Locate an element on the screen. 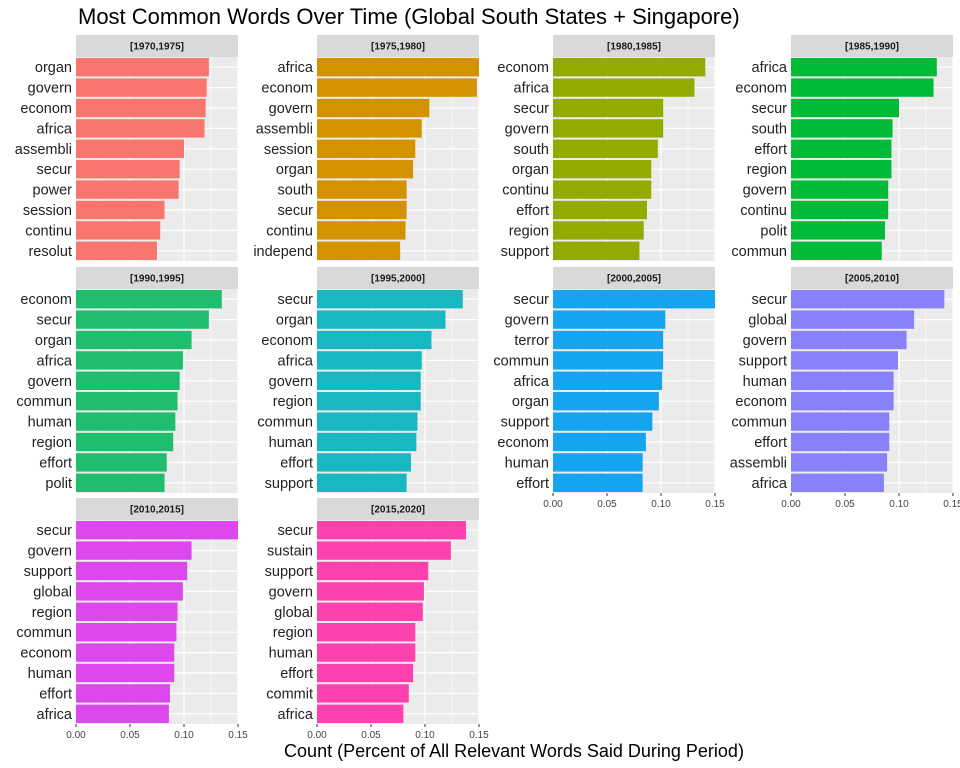 The width and height of the screenshot is (960, 768). category-label: power is located at coordinates (53, 191).